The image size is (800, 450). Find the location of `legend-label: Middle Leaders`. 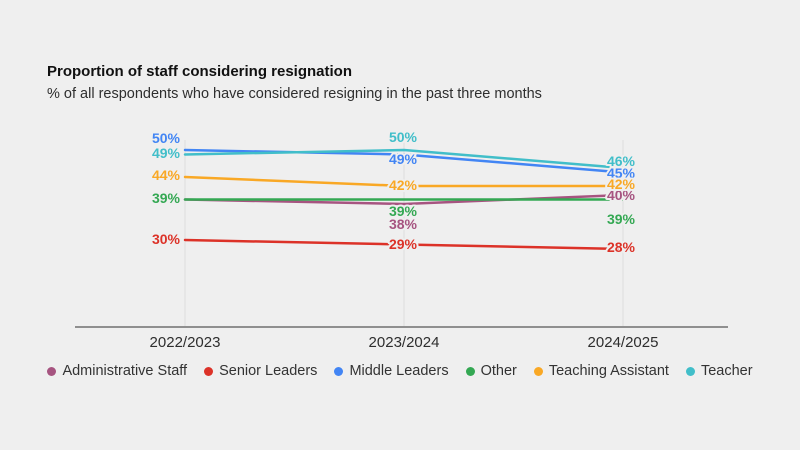

legend-label: Middle Leaders is located at coordinates (399, 371).